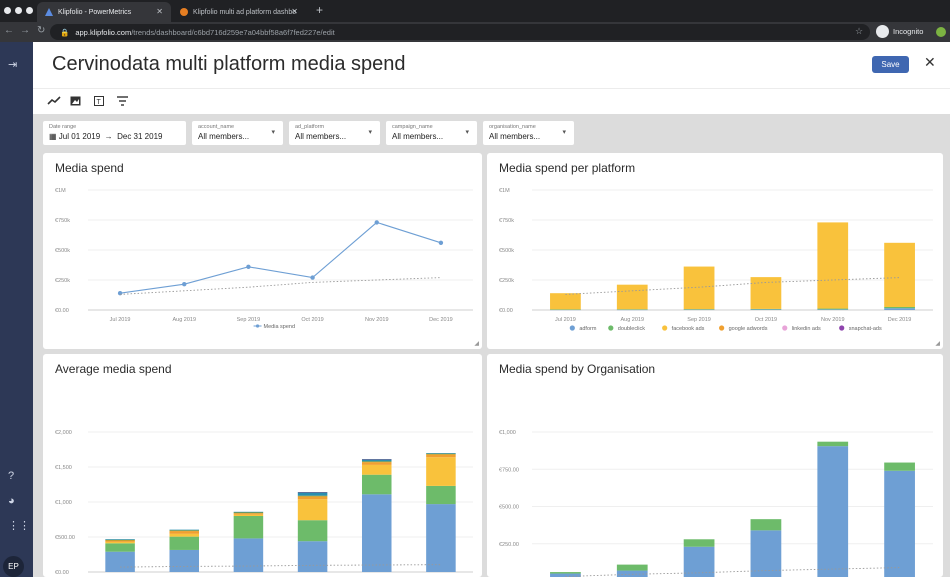  What do you see at coordinates (104, 12) in the screenshot?
I see `browser-tab-powermetrics: Klipfolio - PowerMetrics ✕` at bounding box center [104, 12].